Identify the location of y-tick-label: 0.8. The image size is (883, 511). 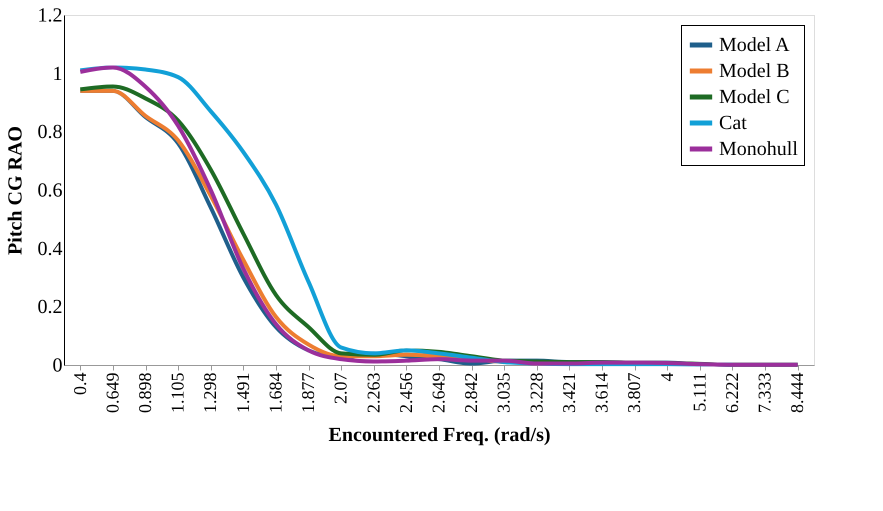
(50, 132).